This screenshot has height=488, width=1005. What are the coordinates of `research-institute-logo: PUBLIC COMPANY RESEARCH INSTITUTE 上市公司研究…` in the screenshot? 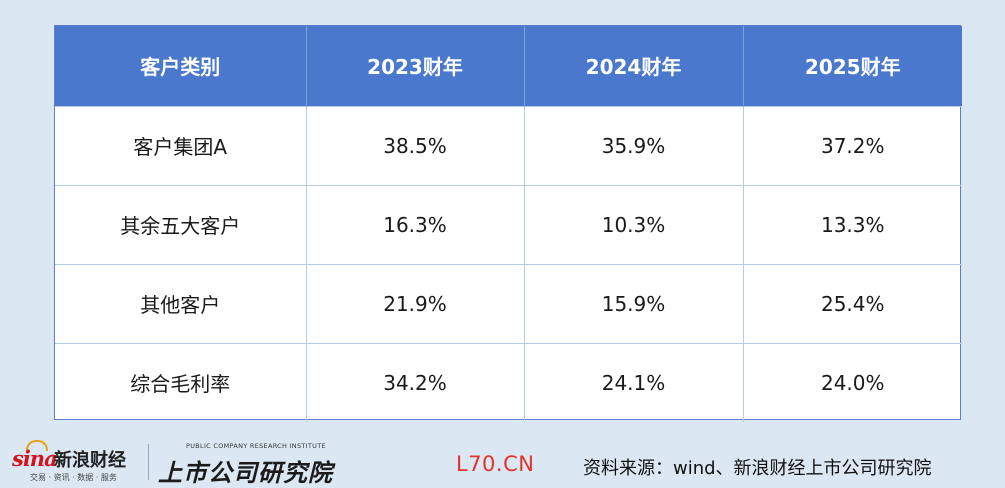 It's located at (251, 464).